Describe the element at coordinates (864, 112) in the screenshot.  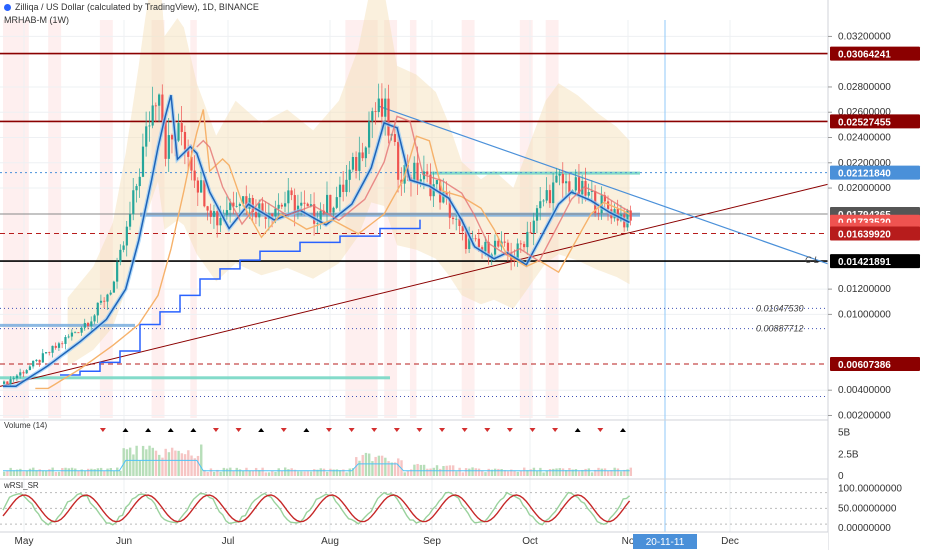
I see `price-tick-label: 0.02600000` at that location.